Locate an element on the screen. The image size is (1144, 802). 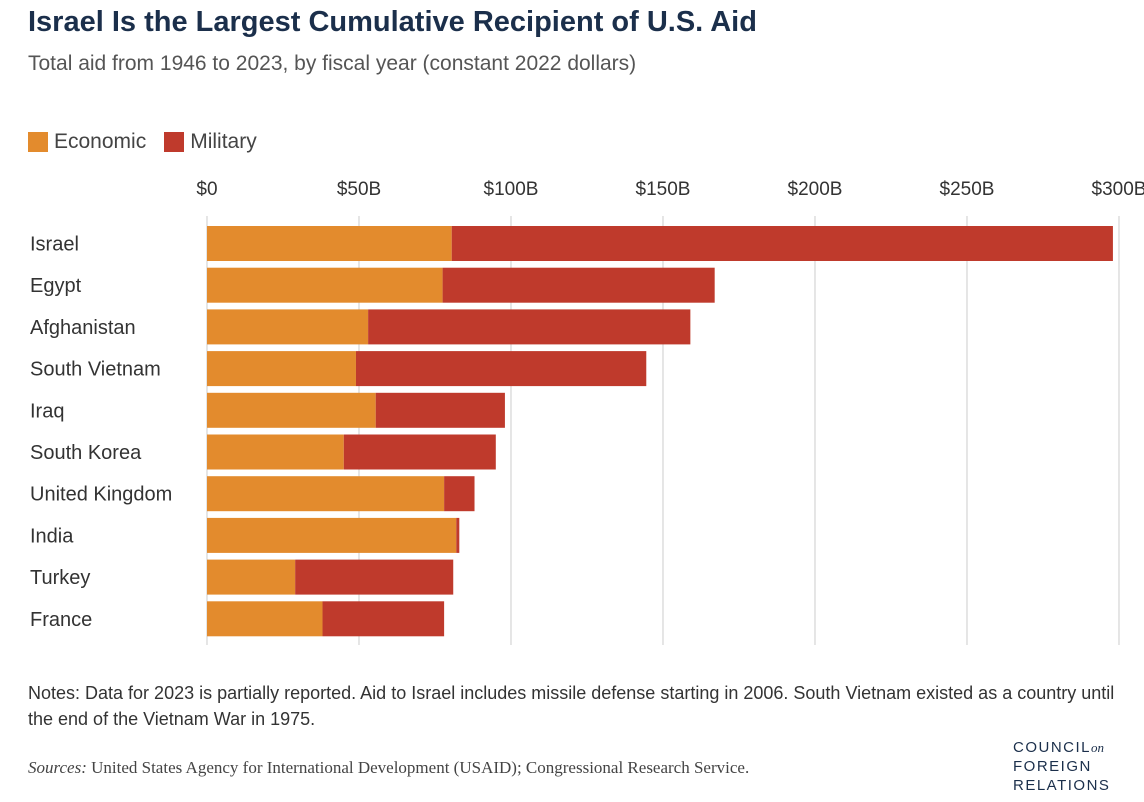
x-tick-label: $300B is located at coordinates (1118, 189).